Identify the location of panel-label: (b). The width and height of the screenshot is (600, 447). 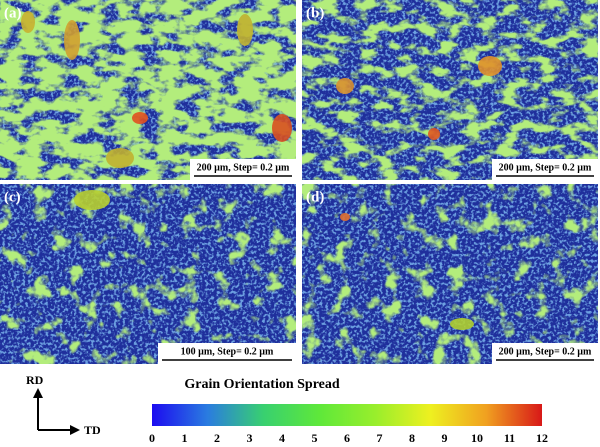
(315, 13).